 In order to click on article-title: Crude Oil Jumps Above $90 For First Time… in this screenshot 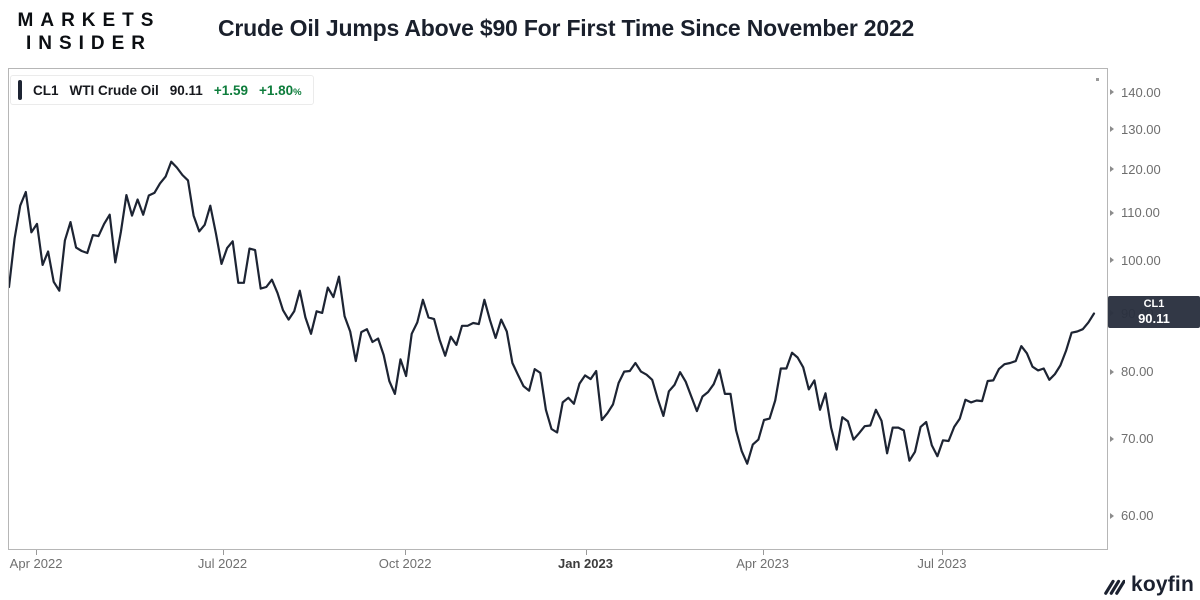, I will do `click(566, 28)`.